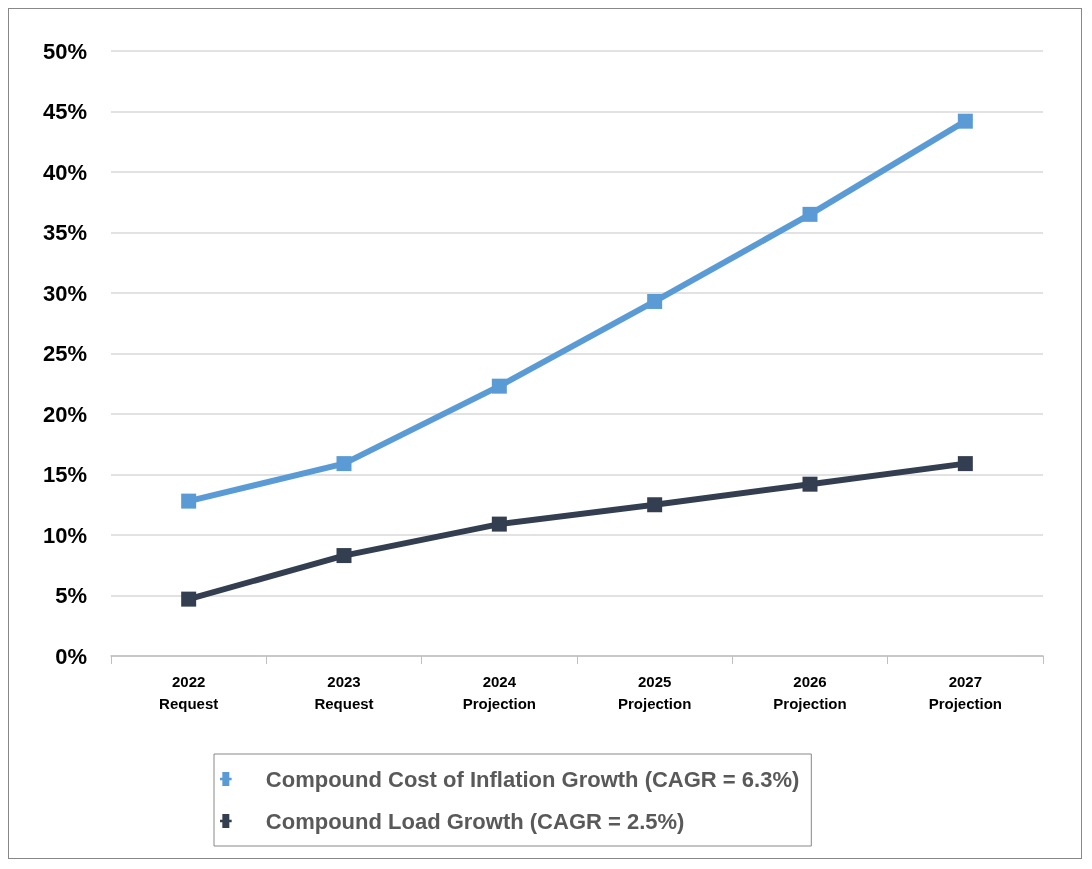  What do you see at coordinates (810, 692) in the screenshot?
I see `x-tick-label: 2026 Projection` at bounding box center [810, 692].